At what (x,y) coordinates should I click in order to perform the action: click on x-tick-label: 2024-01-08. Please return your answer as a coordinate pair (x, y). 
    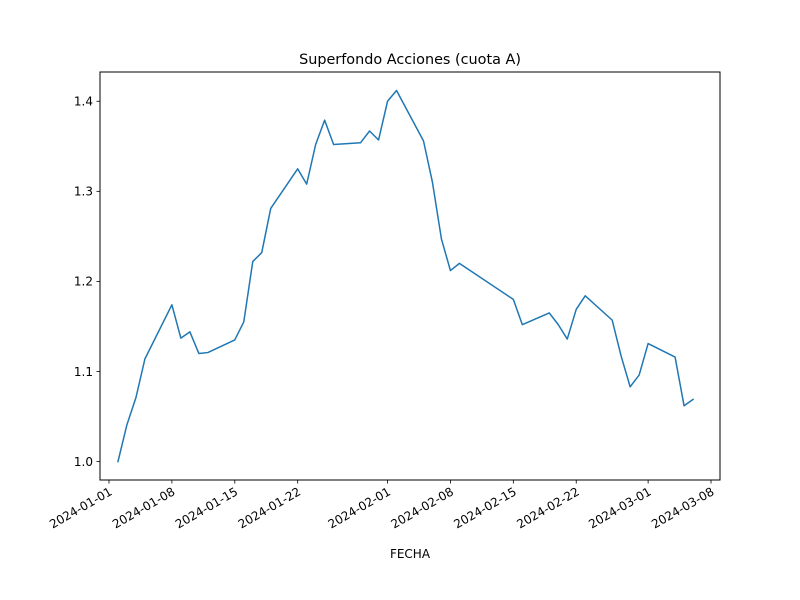
    Looking at the image, I should click on (143, 507).